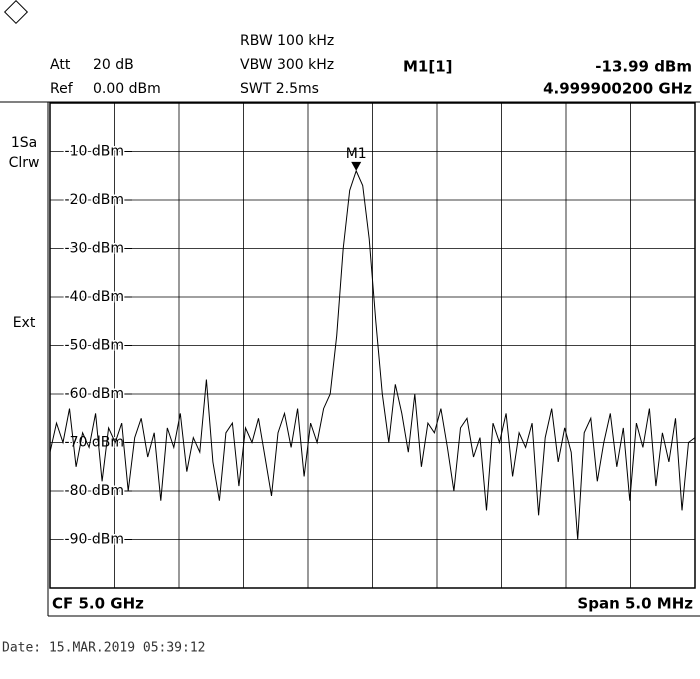  I want to click on y-tick-label: -20 dBm, so click(94, 200).